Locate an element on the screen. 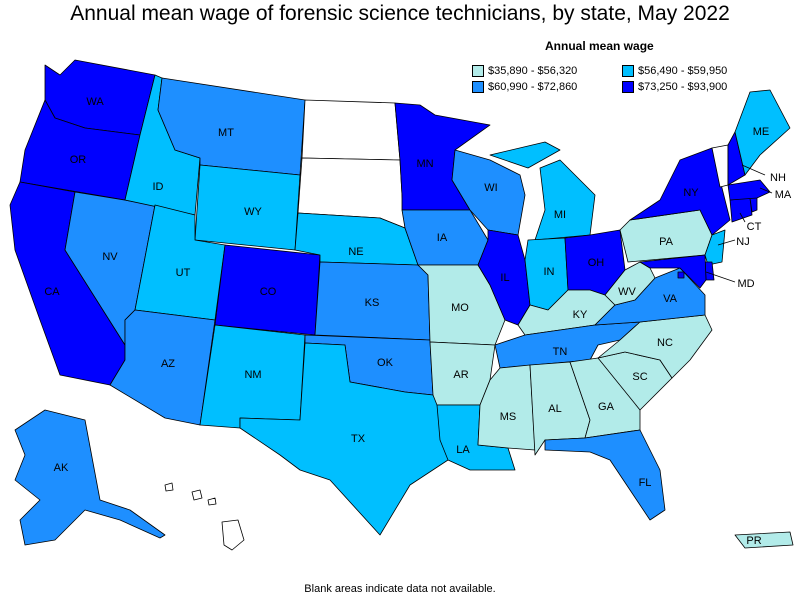 The image size is (800, 600). state-CT is located at coordinates (741, 210).